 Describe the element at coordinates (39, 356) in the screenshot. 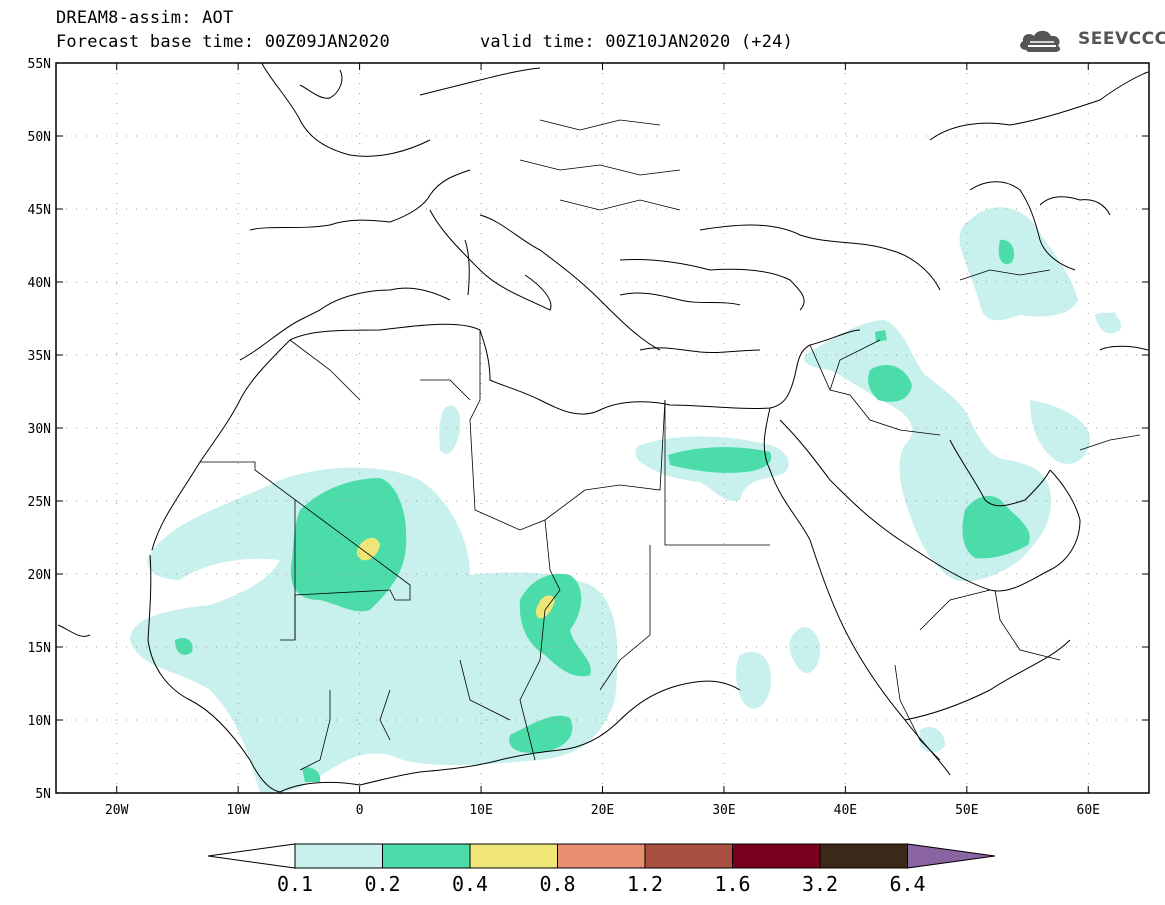

I see `lat-tick-label: 35N` at that location.